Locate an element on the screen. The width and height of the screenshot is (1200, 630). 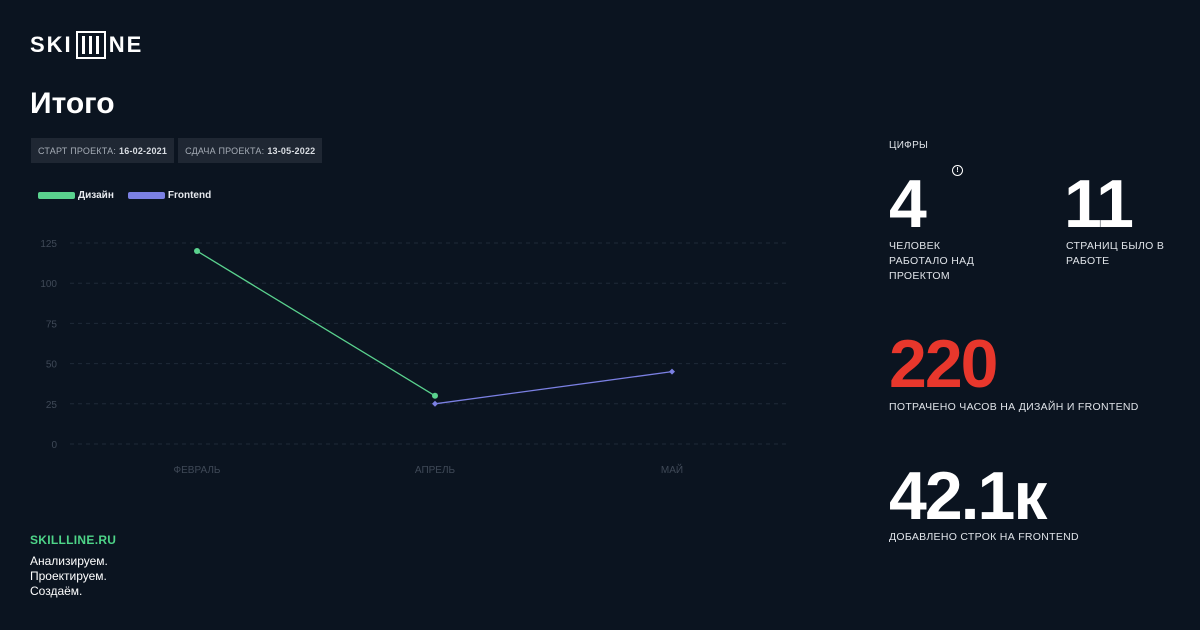
end-date-label: СДАЧА ПРОЕКТА: is located at coordinates (225, 150).